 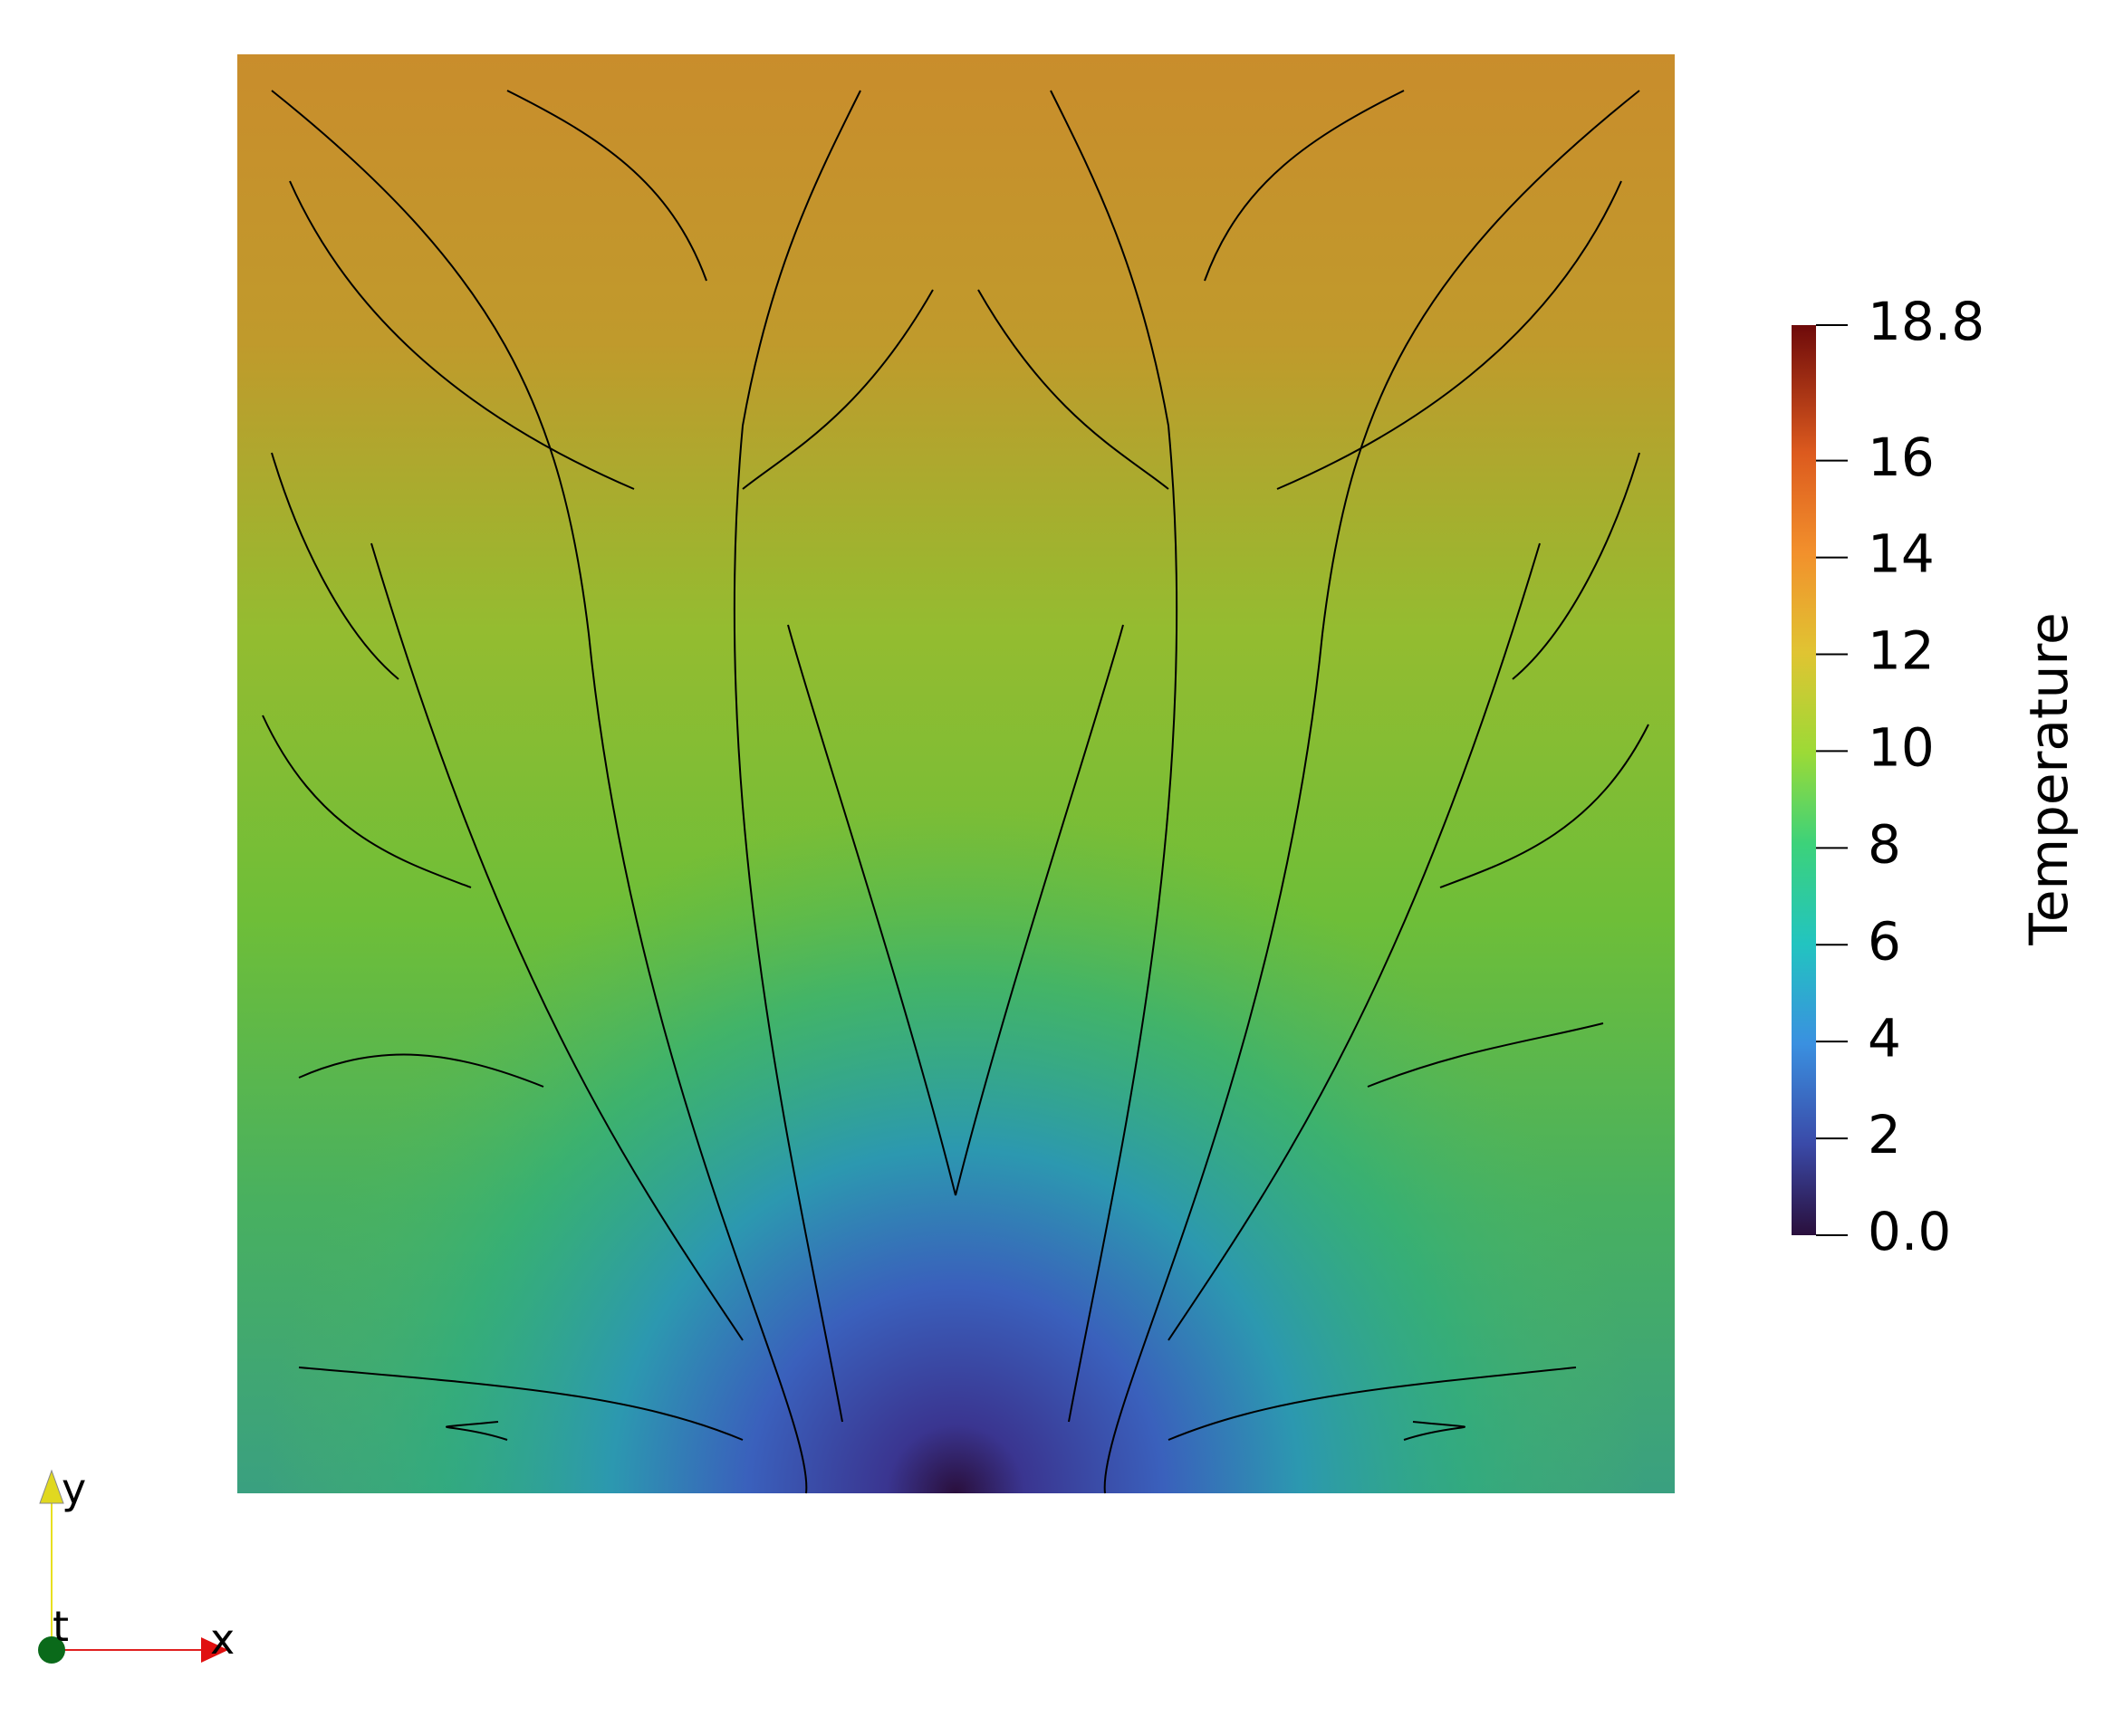 What do you see at coordinates (1884, 941) in the screenshot?
I see `tick-label: 6` at bounding box center [1884, 941].